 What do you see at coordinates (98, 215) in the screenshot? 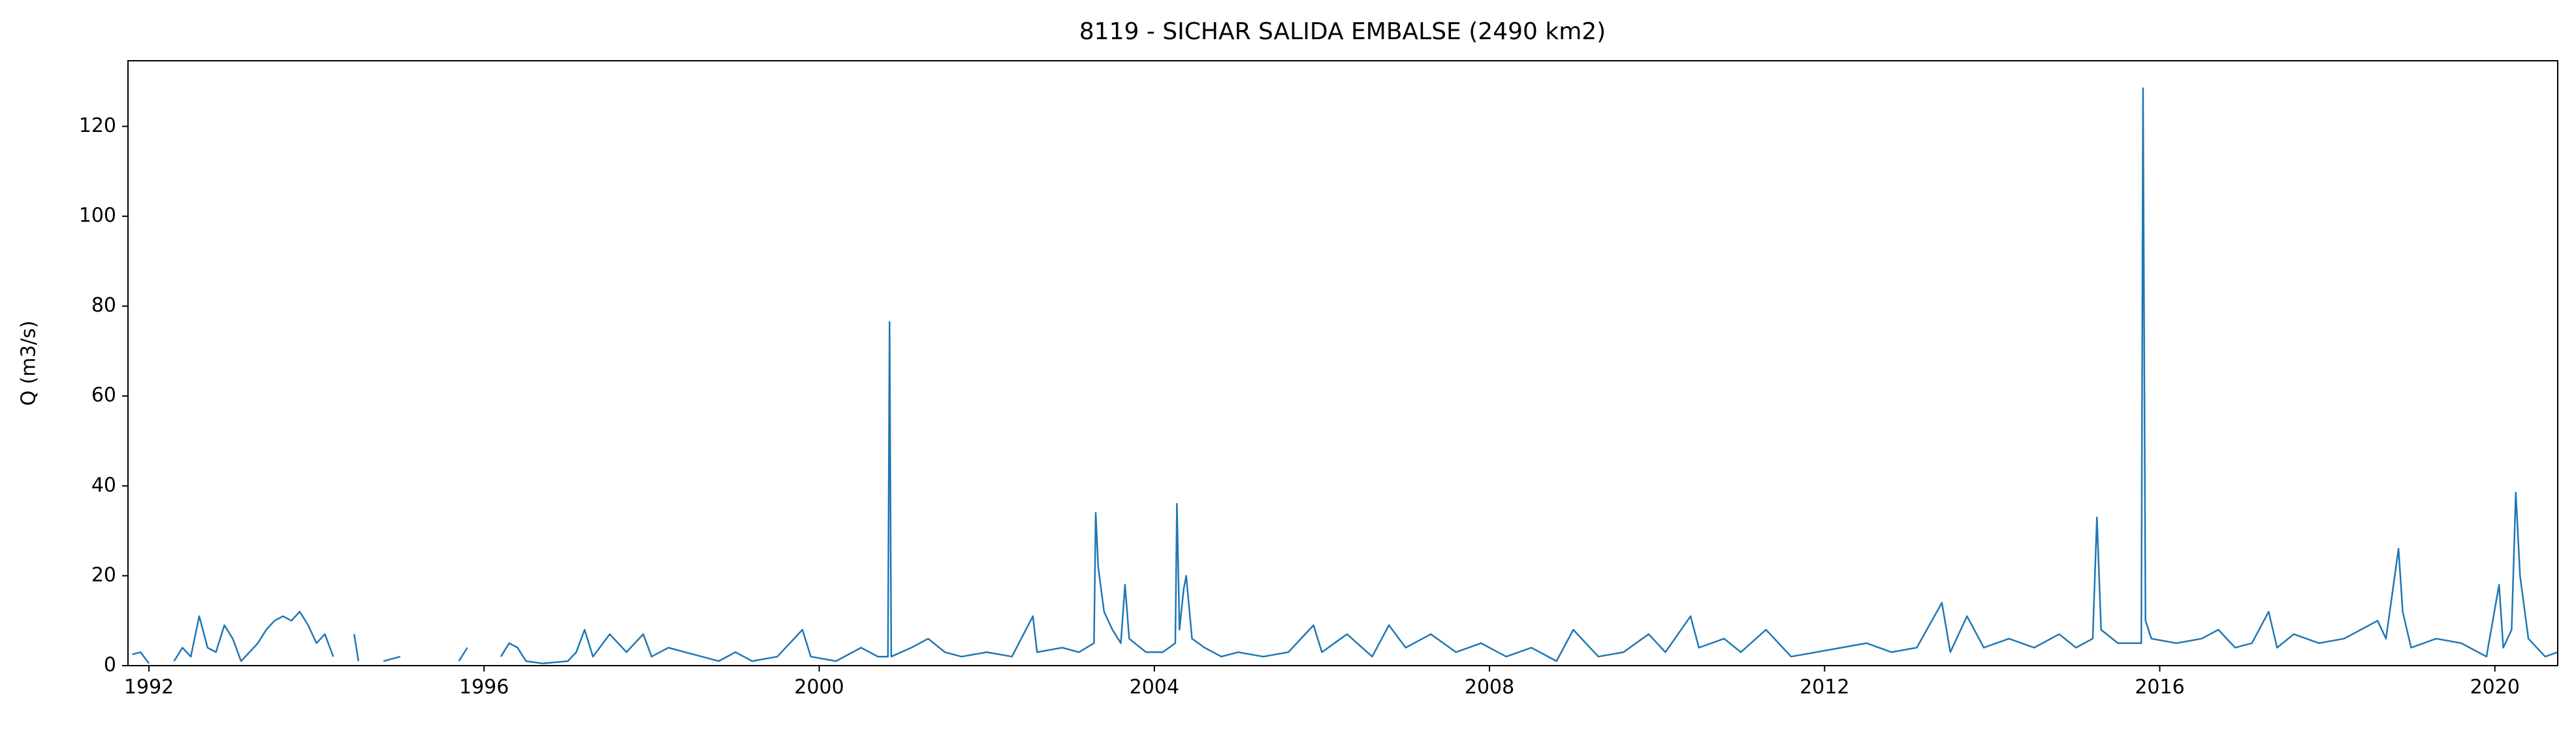
I see `y-tick-label: 100` at bounding box center [98, 215].